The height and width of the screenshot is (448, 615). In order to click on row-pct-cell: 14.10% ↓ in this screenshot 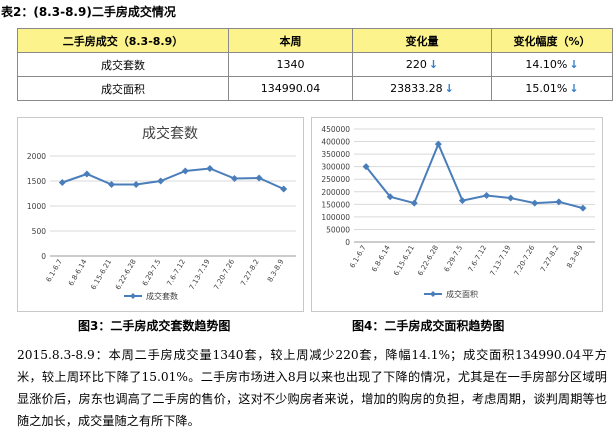, I will do `click(552, 64)`.